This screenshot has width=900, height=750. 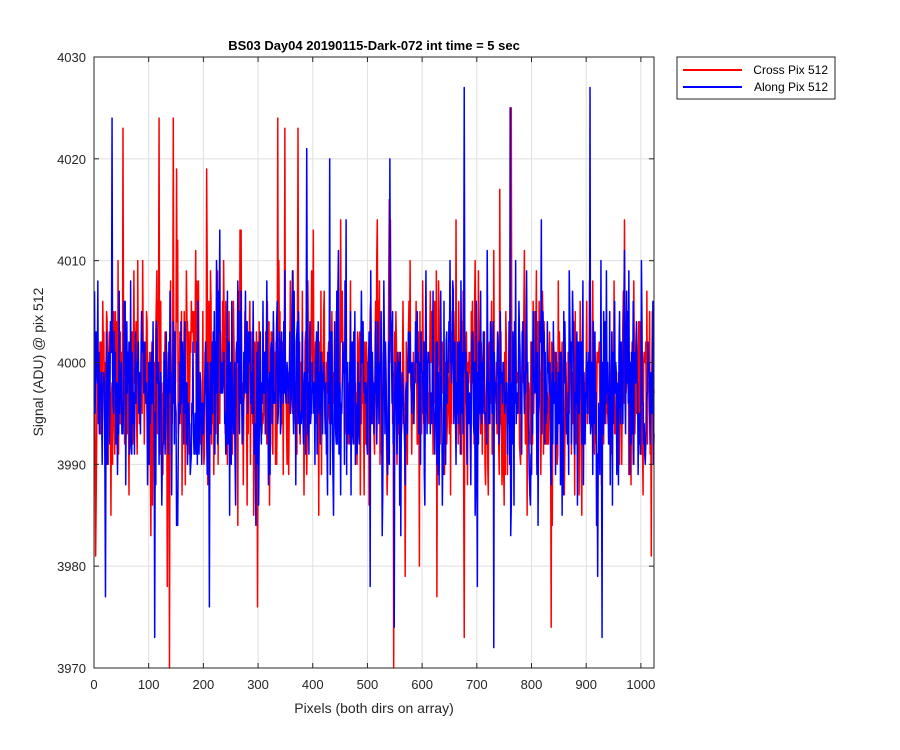 I want to click on x-tick-label: 200, so click(x=204, y=684).